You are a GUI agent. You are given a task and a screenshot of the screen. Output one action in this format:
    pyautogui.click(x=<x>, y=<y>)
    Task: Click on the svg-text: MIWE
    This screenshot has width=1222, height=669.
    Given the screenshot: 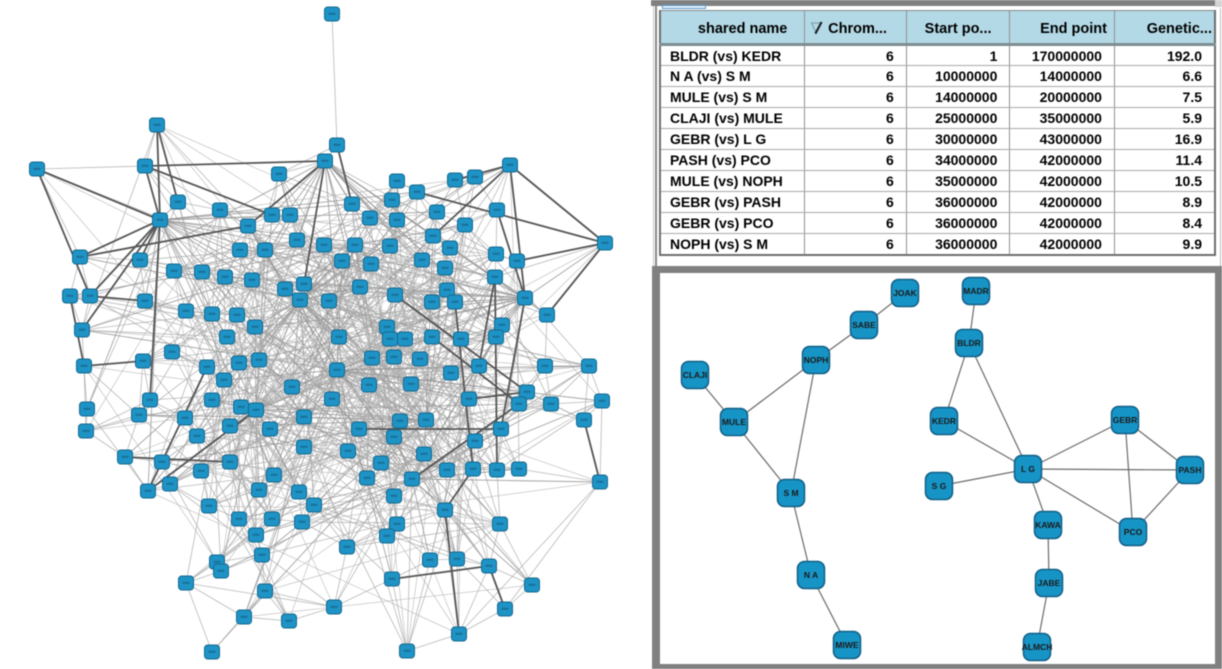 What is the action you would take?
    pyautogui.click(x=846, y=645)
    